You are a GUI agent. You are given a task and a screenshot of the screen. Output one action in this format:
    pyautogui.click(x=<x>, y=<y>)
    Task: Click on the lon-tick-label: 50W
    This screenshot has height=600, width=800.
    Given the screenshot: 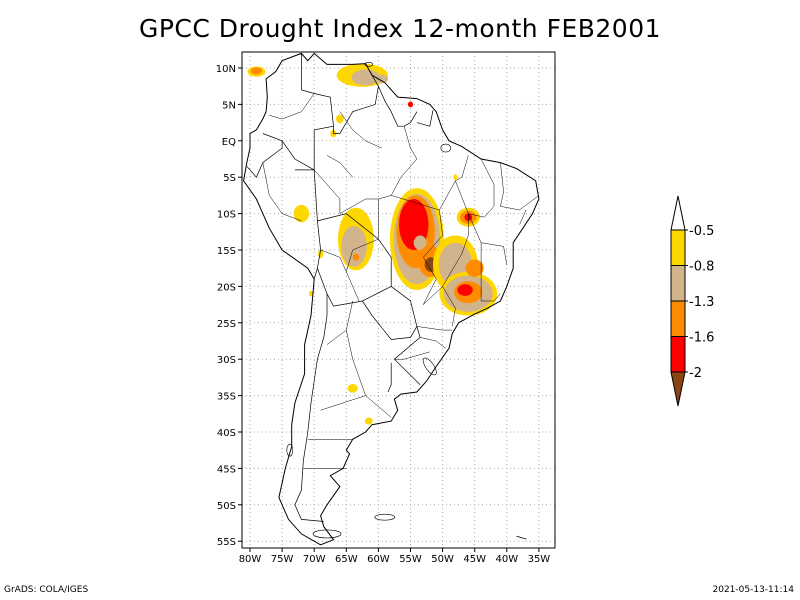 What is the action you would take?
    pyautogui.click(x=442, y=559)
    